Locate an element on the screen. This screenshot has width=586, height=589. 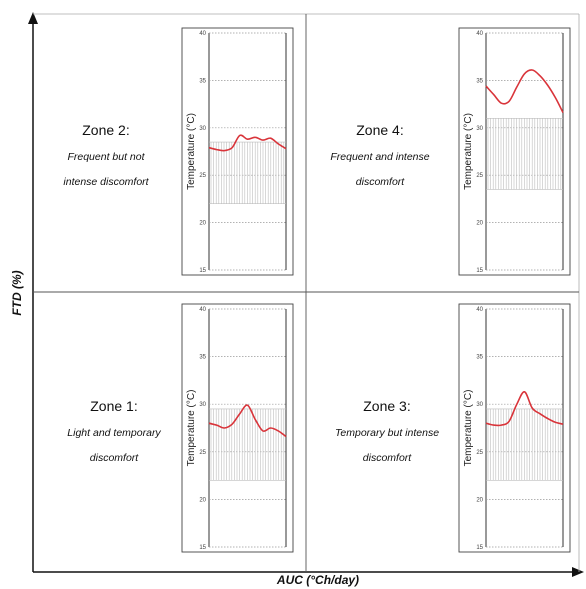
zone-4-text: Zone 4: Frequent and intense discomfort is located at coordinates (379, 155).